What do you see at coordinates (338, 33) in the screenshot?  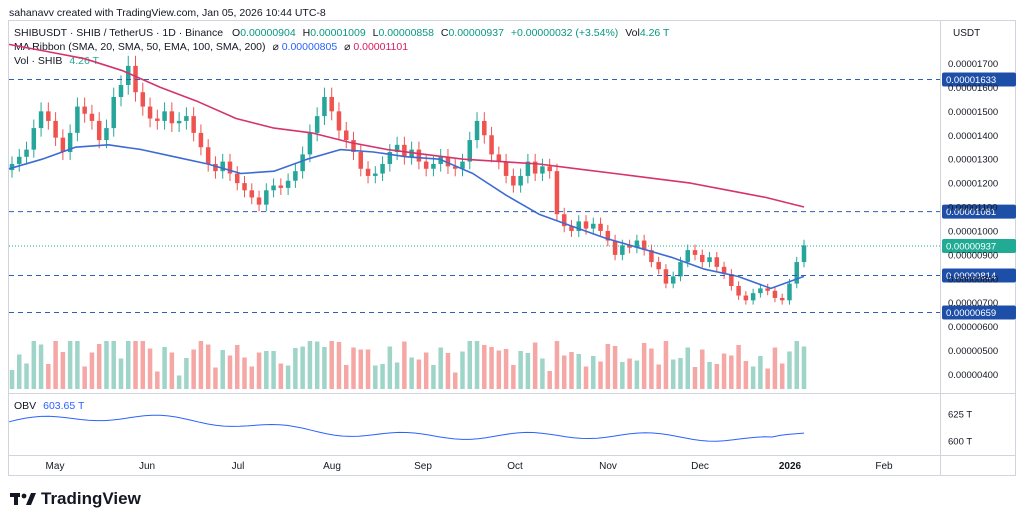 I see `high-value: 0.00001009` at bounding box center [338, 33].